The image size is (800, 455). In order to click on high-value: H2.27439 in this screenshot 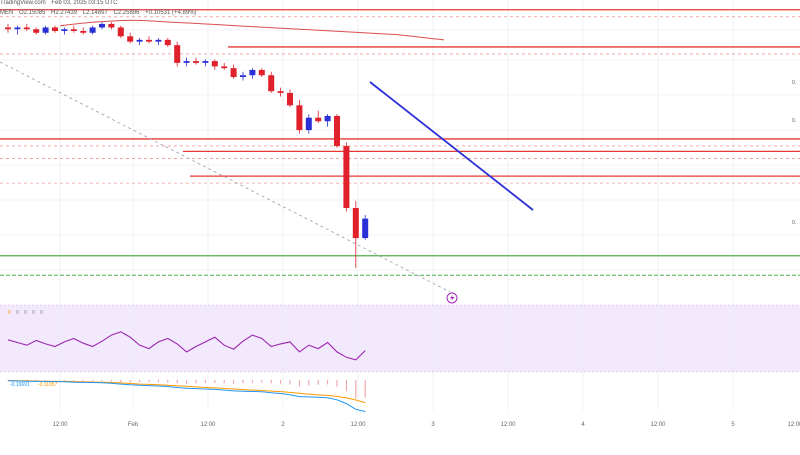, I will do `click(64, 13)`.